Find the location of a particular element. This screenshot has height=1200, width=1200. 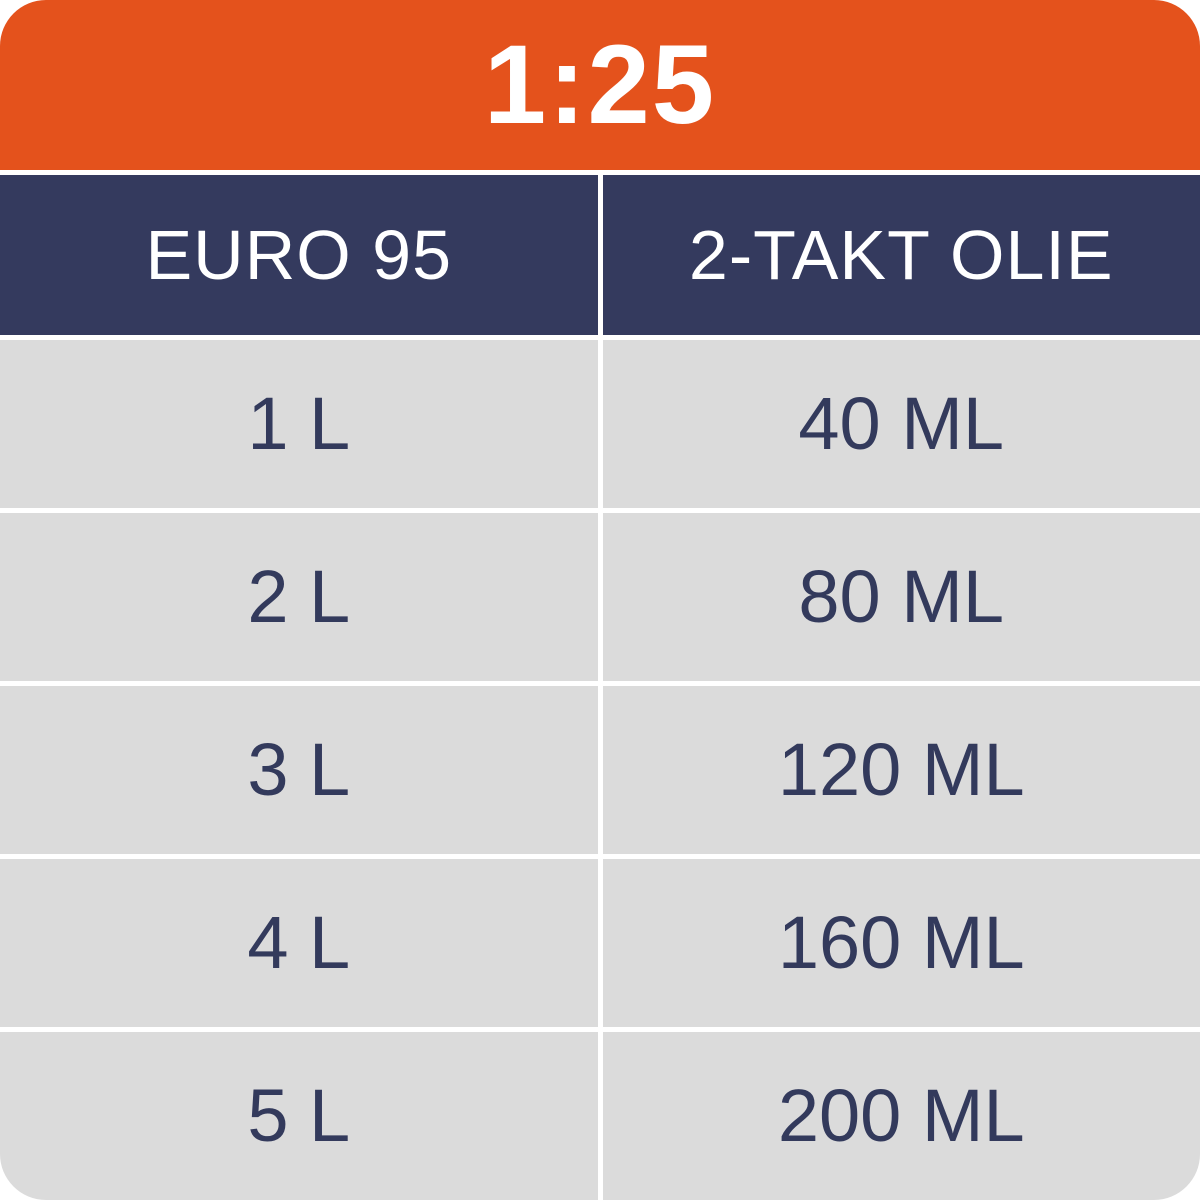

ratio-banner: 1:25 is located at coordinates (600, 85).